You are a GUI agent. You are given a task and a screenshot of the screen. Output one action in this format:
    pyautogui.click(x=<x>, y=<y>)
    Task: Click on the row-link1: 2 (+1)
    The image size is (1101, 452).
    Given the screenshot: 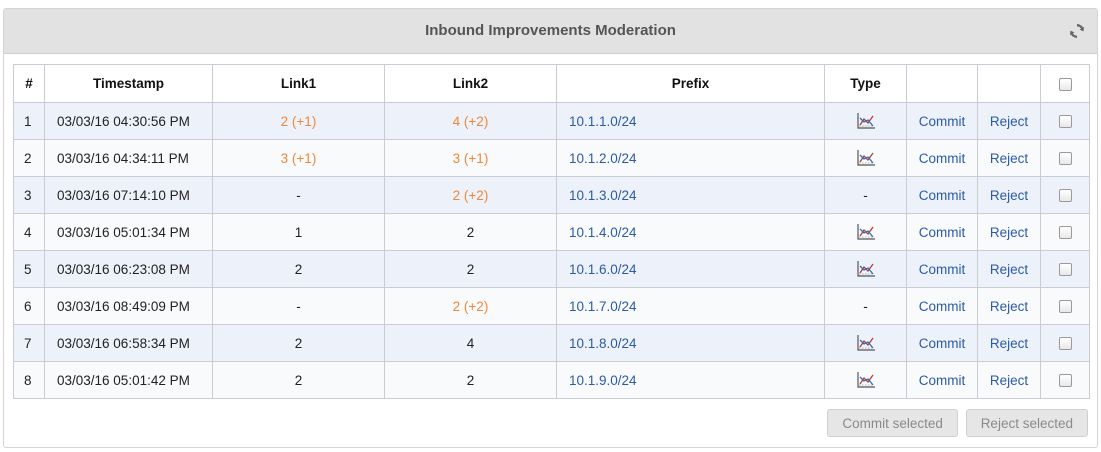 What is the action you would take?
    pyautogui.click(x=298, y=121)
    